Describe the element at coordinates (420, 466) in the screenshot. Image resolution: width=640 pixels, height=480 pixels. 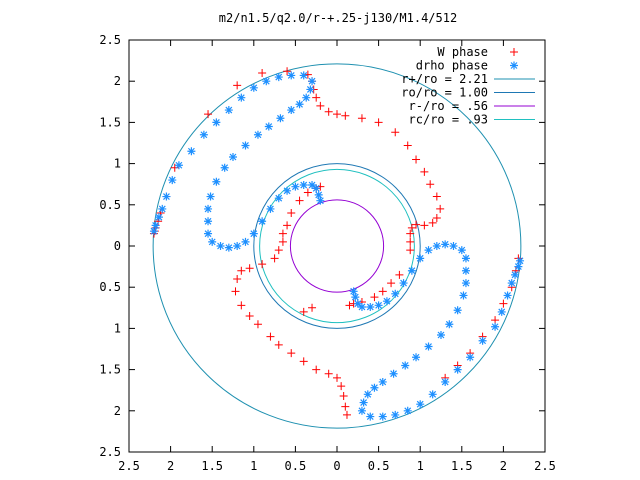
I see `x-tick-label: 1` at that location.